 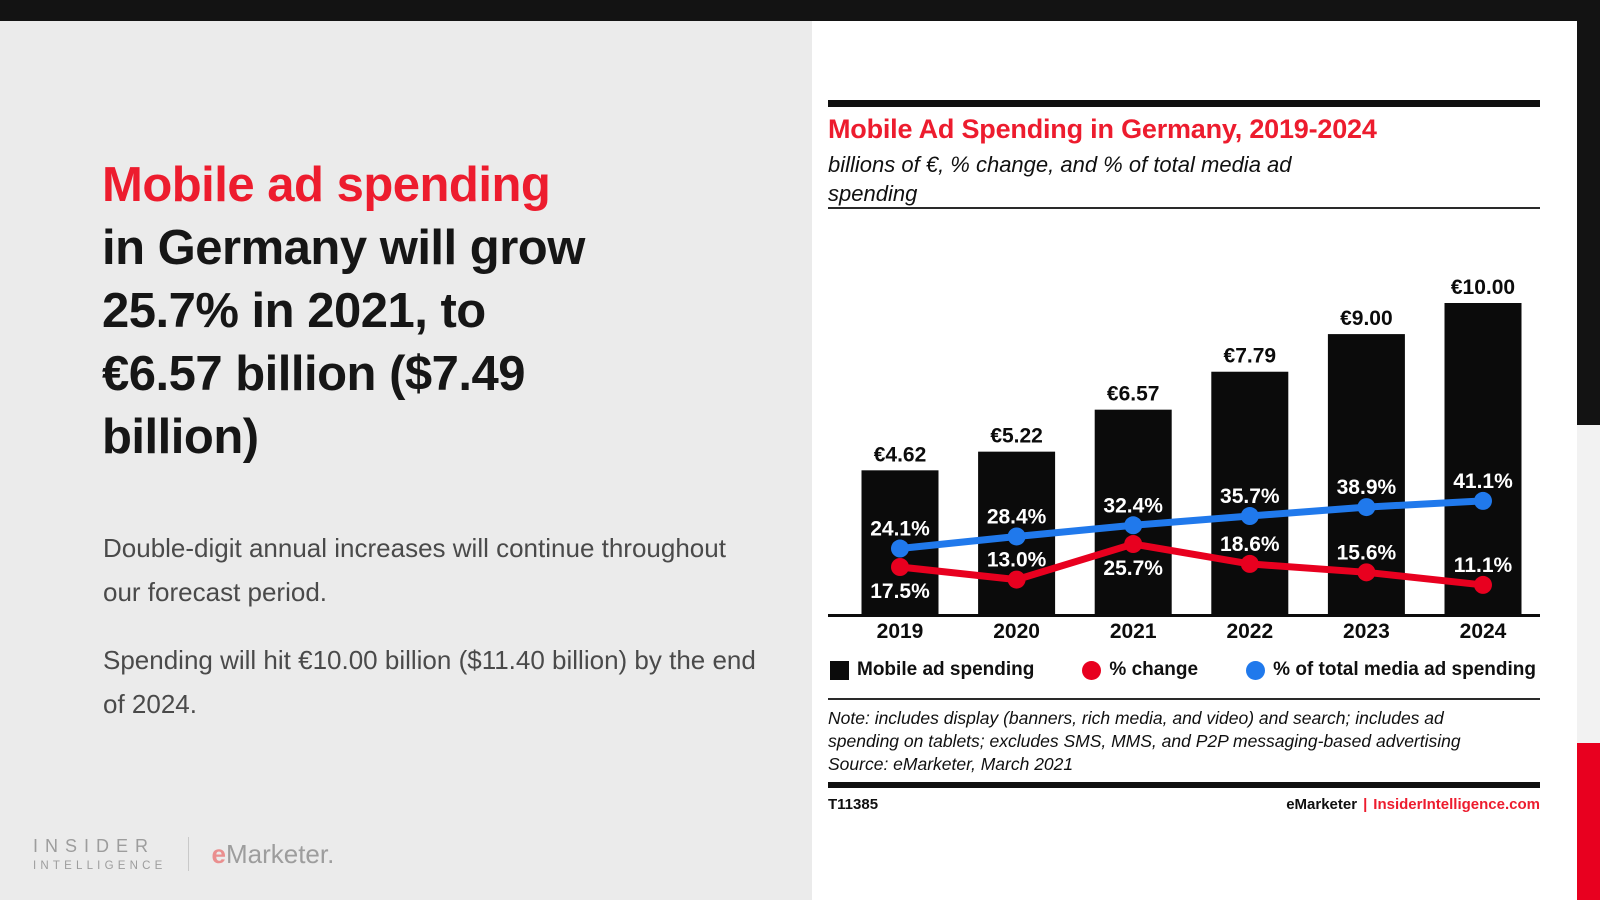 I want to click on svg-text: 2020, so click(x=1016, y=631).